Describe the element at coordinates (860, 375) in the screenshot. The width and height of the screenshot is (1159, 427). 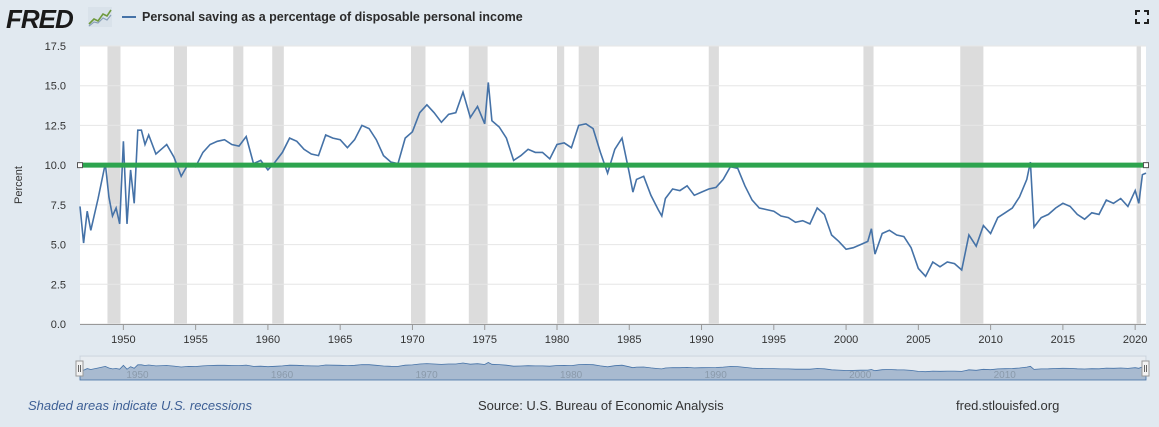
I see `navigator-label: 2000` at that location.